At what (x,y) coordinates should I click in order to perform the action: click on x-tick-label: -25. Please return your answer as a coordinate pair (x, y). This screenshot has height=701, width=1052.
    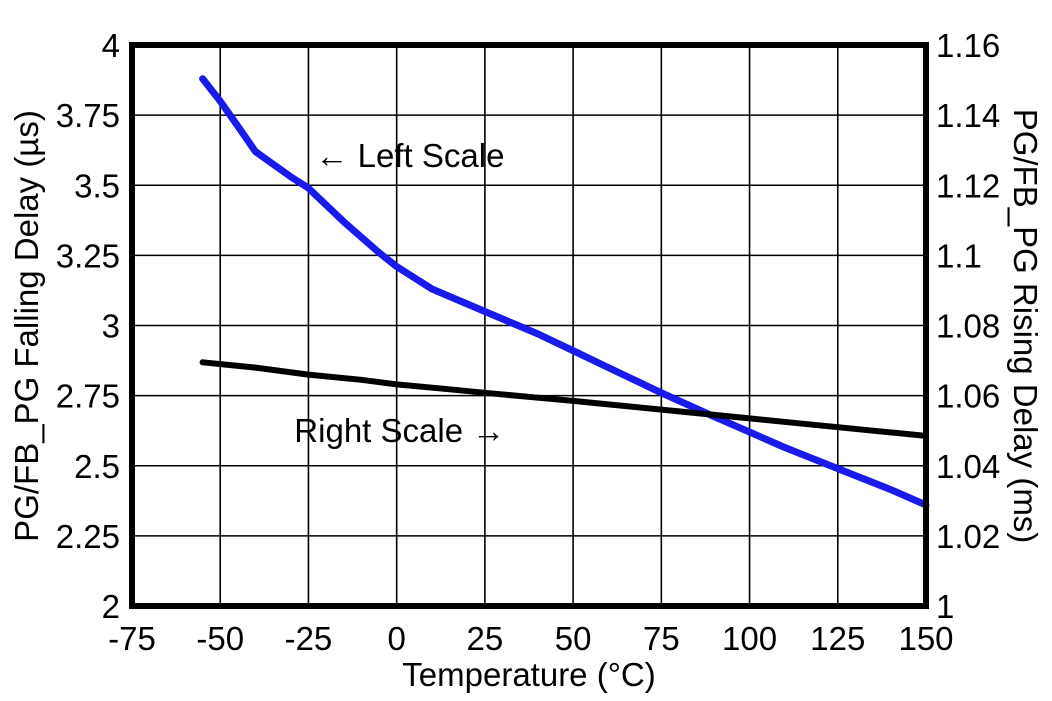
    Looking at the image, I should click on (309, 638).